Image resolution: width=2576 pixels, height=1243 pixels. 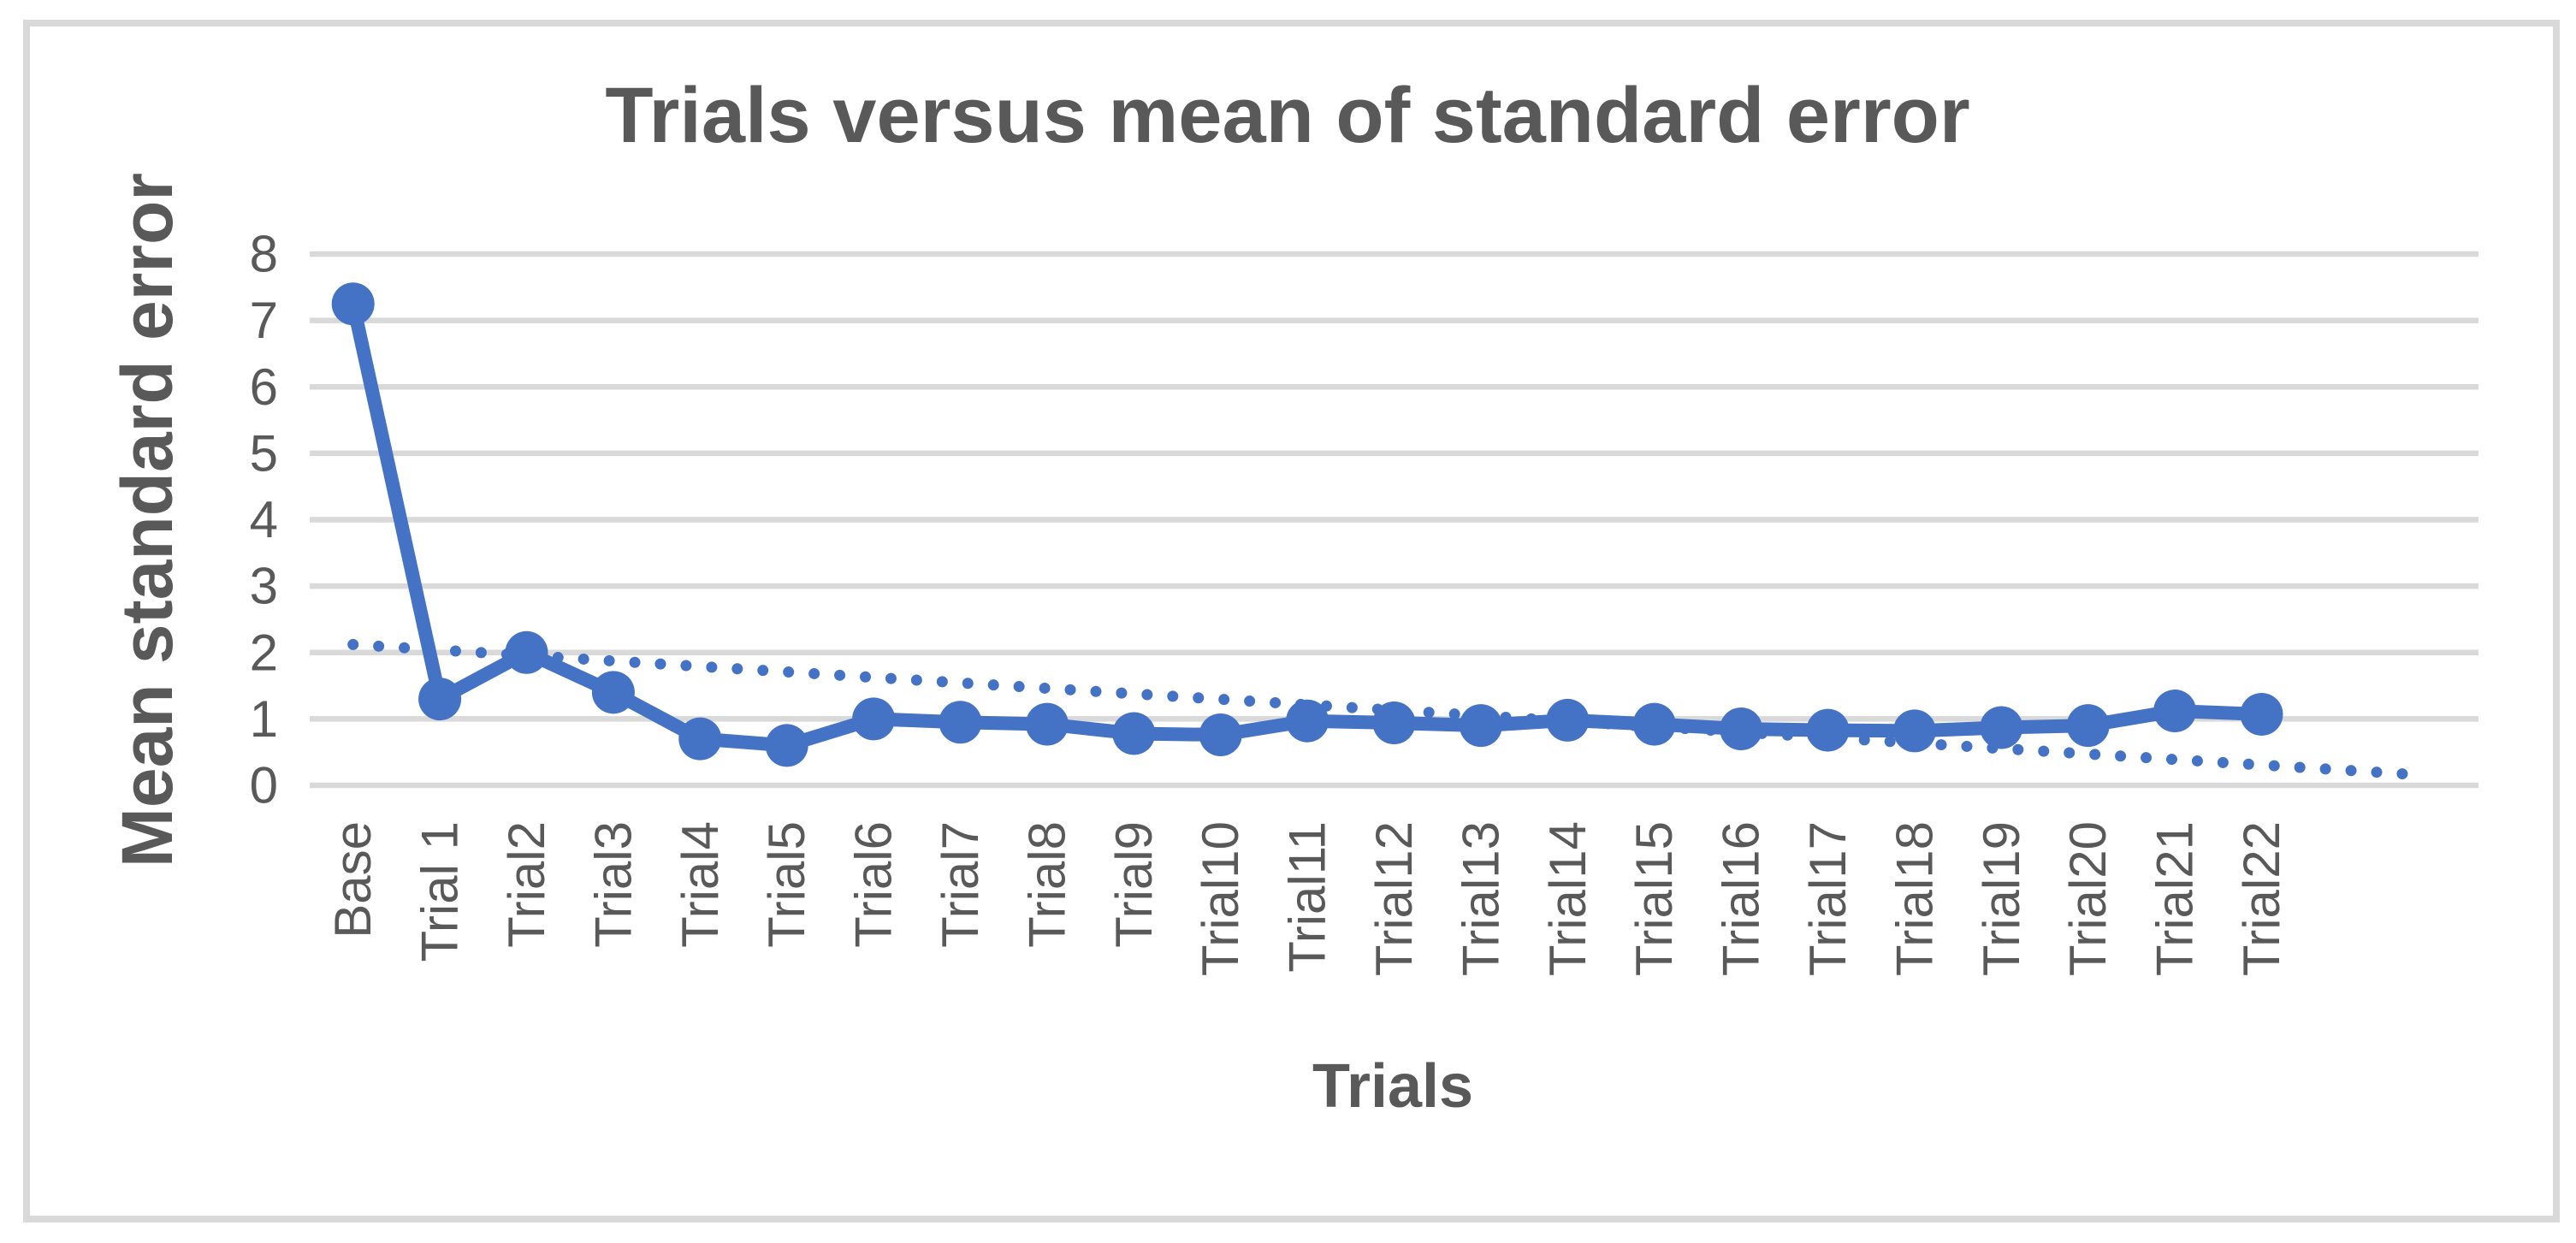 What do you see at coordinates (1394, 898) in the screenshot?
I see `x-category-label: Trial12` at bounding box center [1394, 898].